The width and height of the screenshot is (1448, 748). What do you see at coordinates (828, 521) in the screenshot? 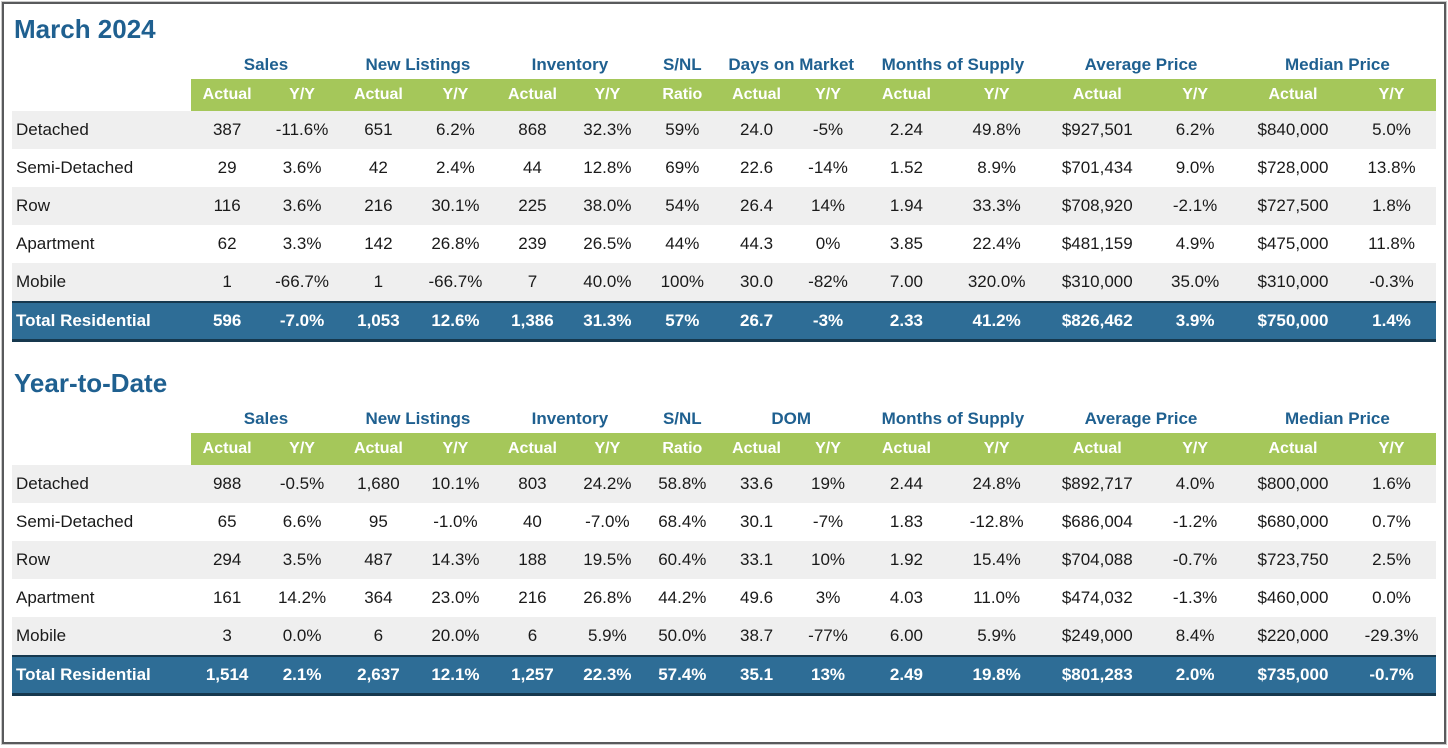
I see `cell: -7%` at bounding box center [828, 521].